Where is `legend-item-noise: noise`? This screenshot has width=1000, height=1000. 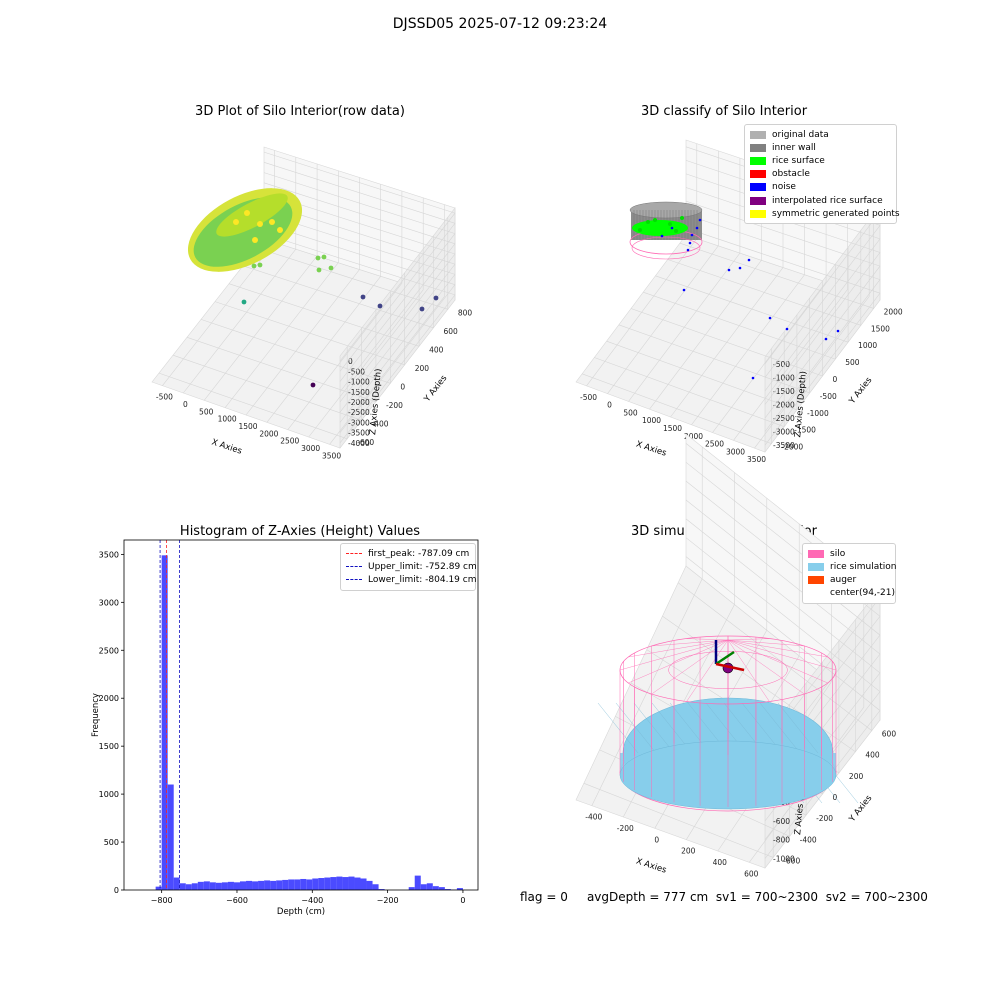 legend-item-noise: noise is located at coordinates (820, 187).